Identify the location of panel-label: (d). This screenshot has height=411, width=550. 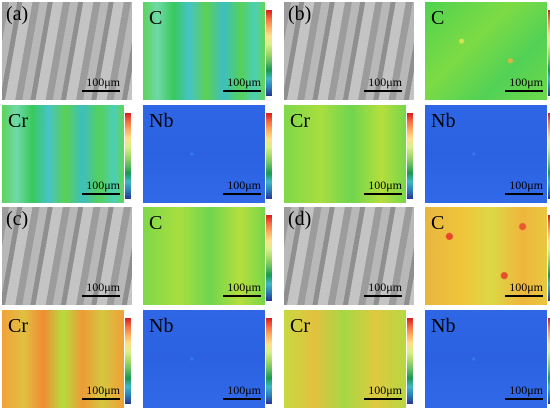
(300, 219).